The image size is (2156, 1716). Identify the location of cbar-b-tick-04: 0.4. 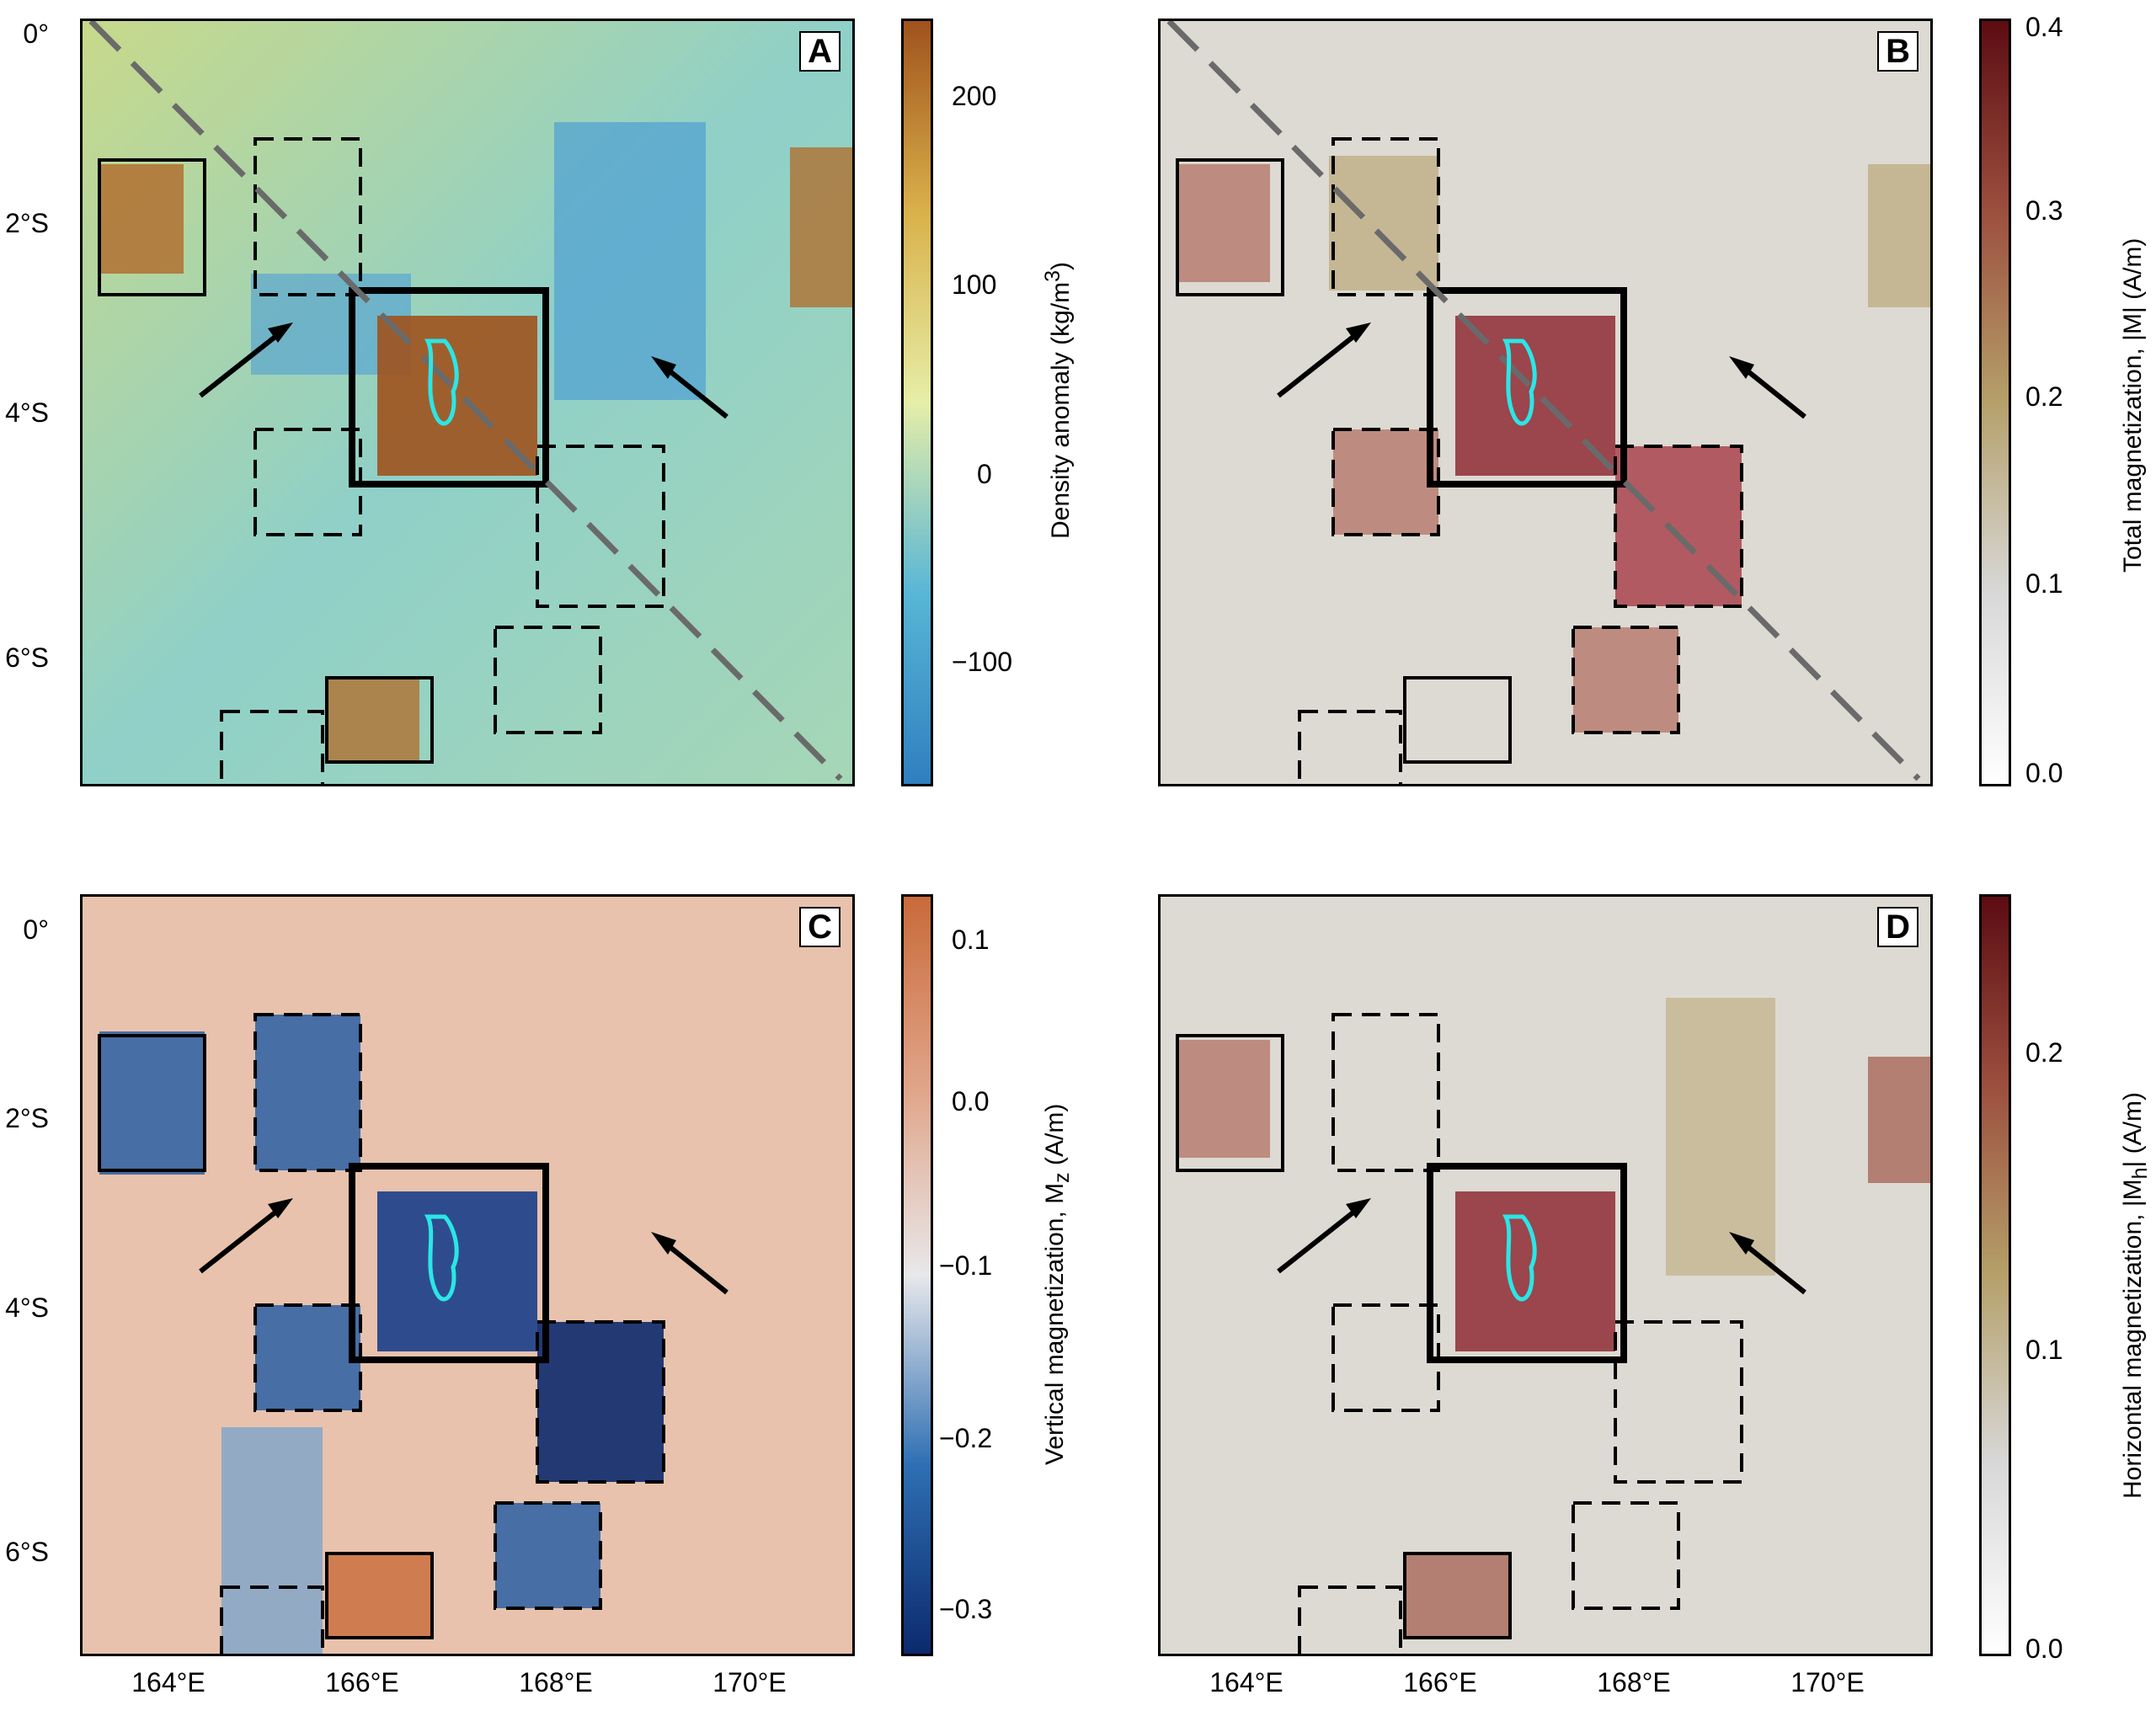
(2044, 27).